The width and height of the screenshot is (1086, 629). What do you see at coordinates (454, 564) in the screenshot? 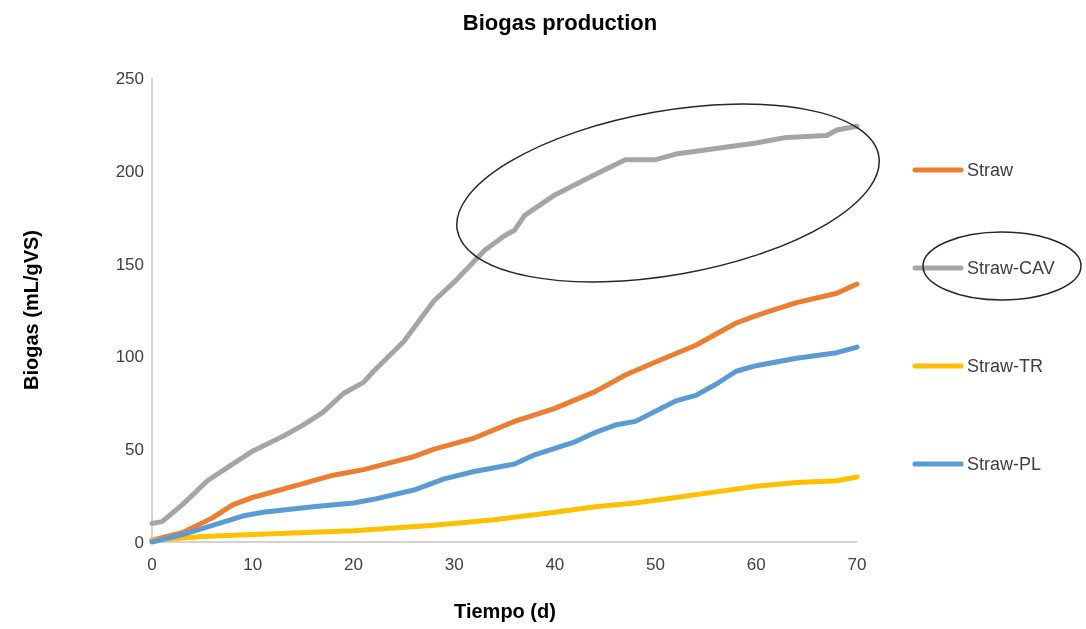
I see `x-tick-label: 30` at bounding box center [454, 564].